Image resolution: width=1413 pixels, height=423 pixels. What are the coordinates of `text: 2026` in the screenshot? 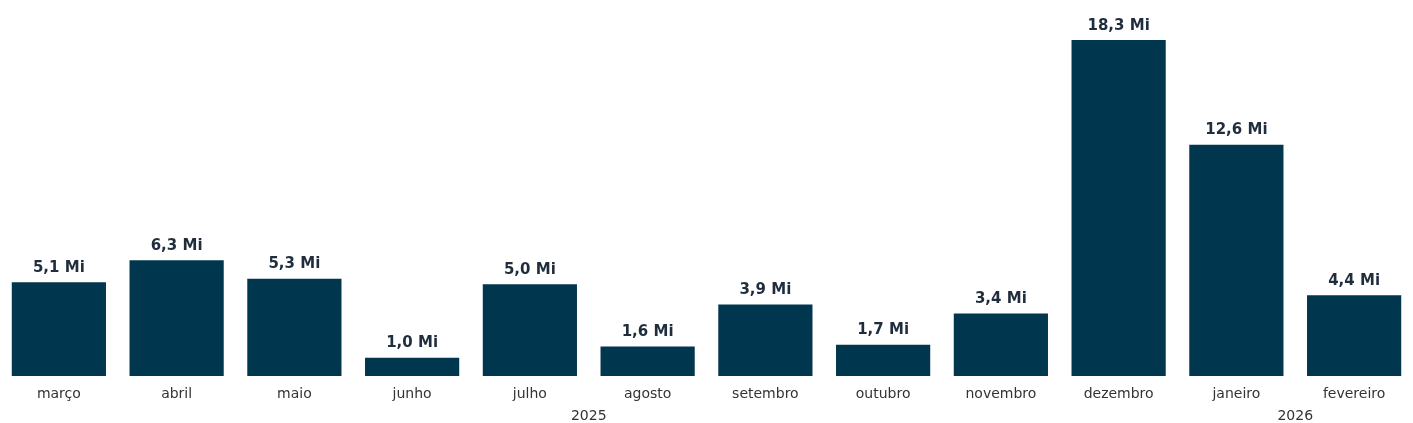 It's located at (1295, 415).